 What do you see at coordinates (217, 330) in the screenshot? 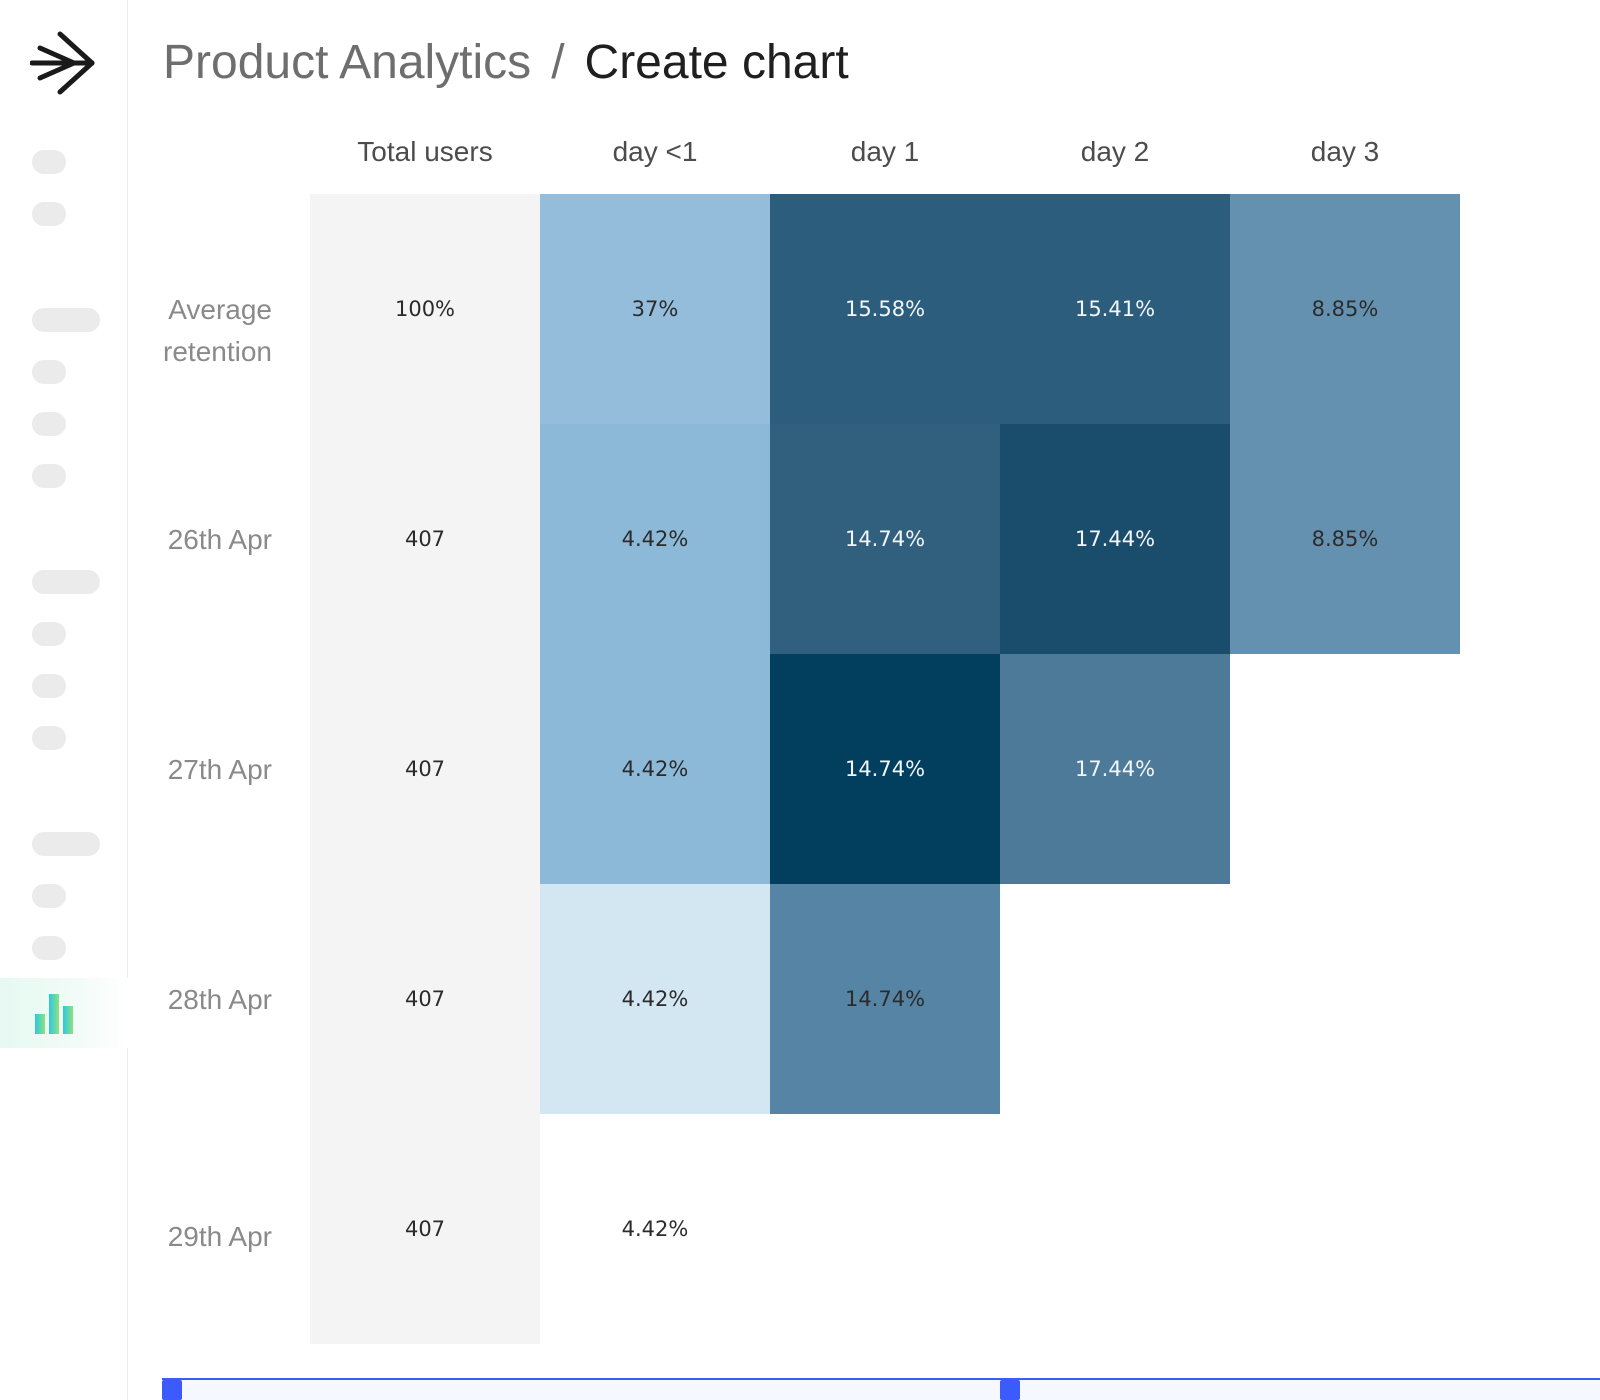
I see `row-label-average-retention: Average retention` at bounding box center [217, 330].